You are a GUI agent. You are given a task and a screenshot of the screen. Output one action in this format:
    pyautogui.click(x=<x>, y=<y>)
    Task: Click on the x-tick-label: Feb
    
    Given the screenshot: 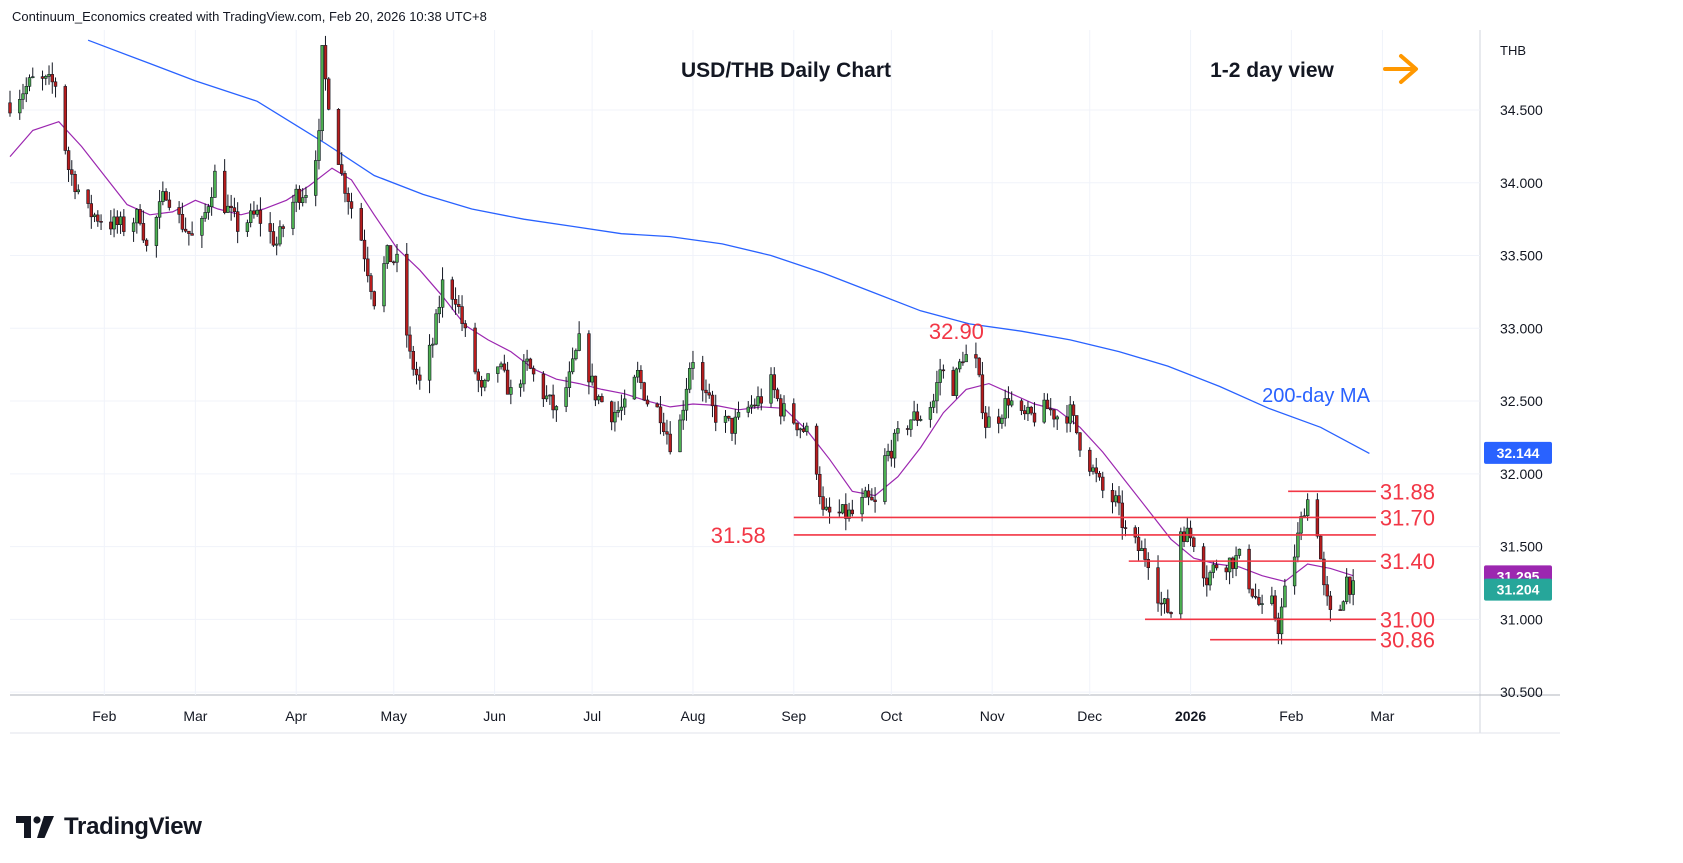 What is the action you would take?
    pyautogui.click(x=1291, y=716)
    